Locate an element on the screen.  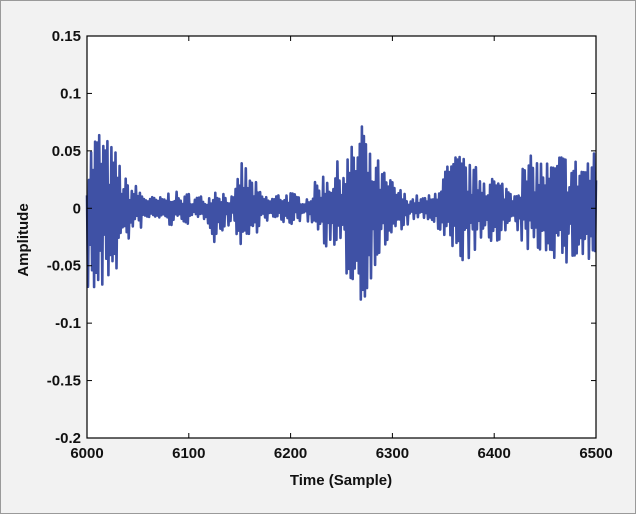
y-tick-label: -0.15 is located at coordinates (64, 381).